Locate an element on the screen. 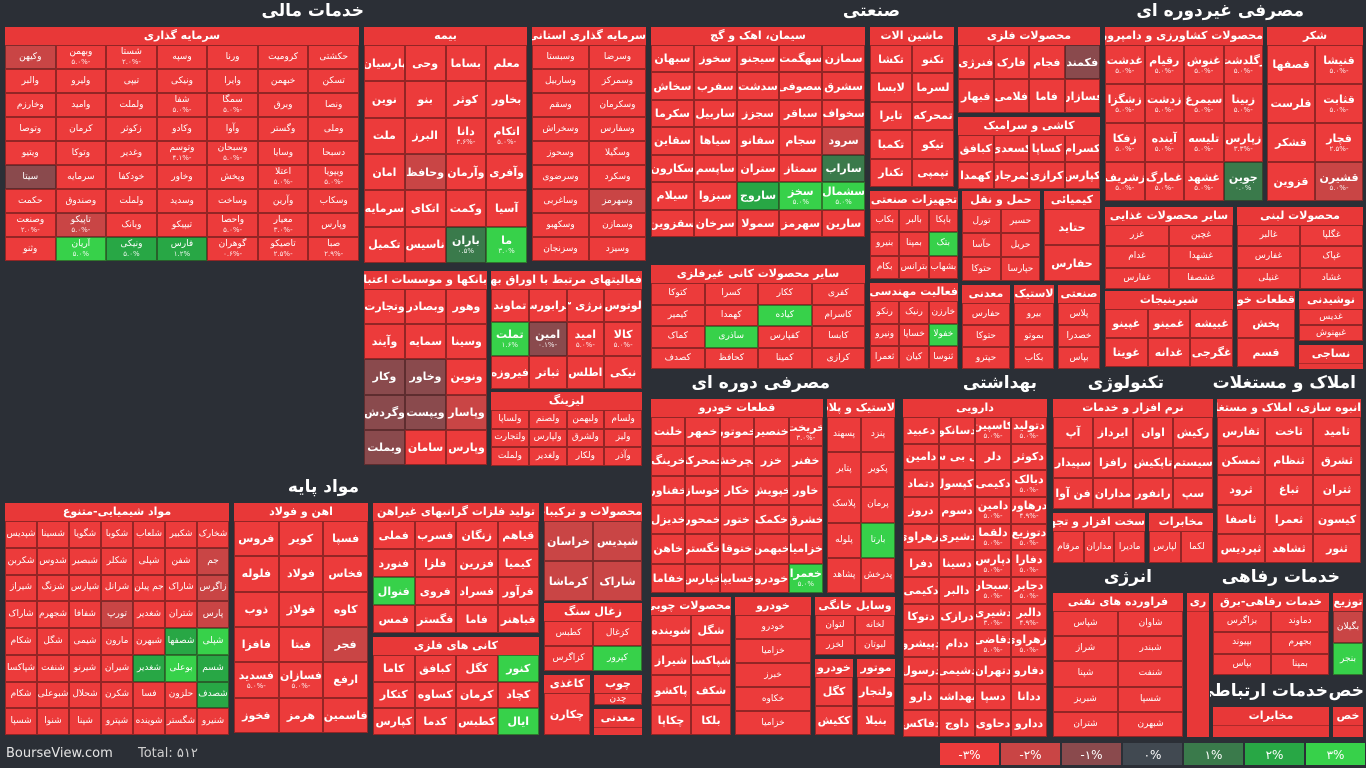 The image size is (1366, 768). stock-cell: شرانل is located at coordinates (117, 588).